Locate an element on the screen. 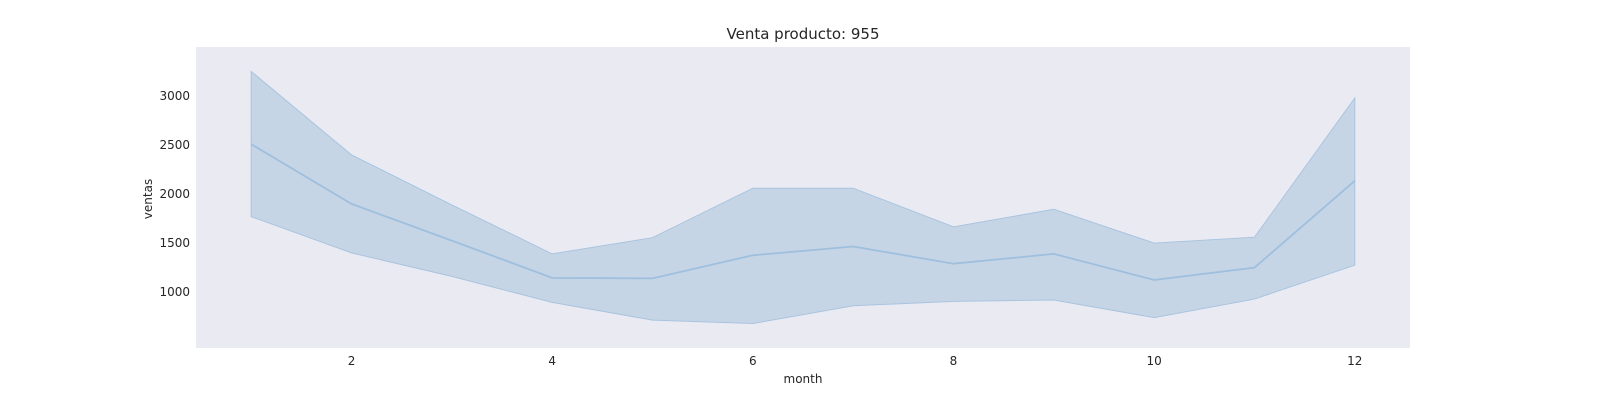  y-axis-label: ventas is located at coordinates (148, 199).